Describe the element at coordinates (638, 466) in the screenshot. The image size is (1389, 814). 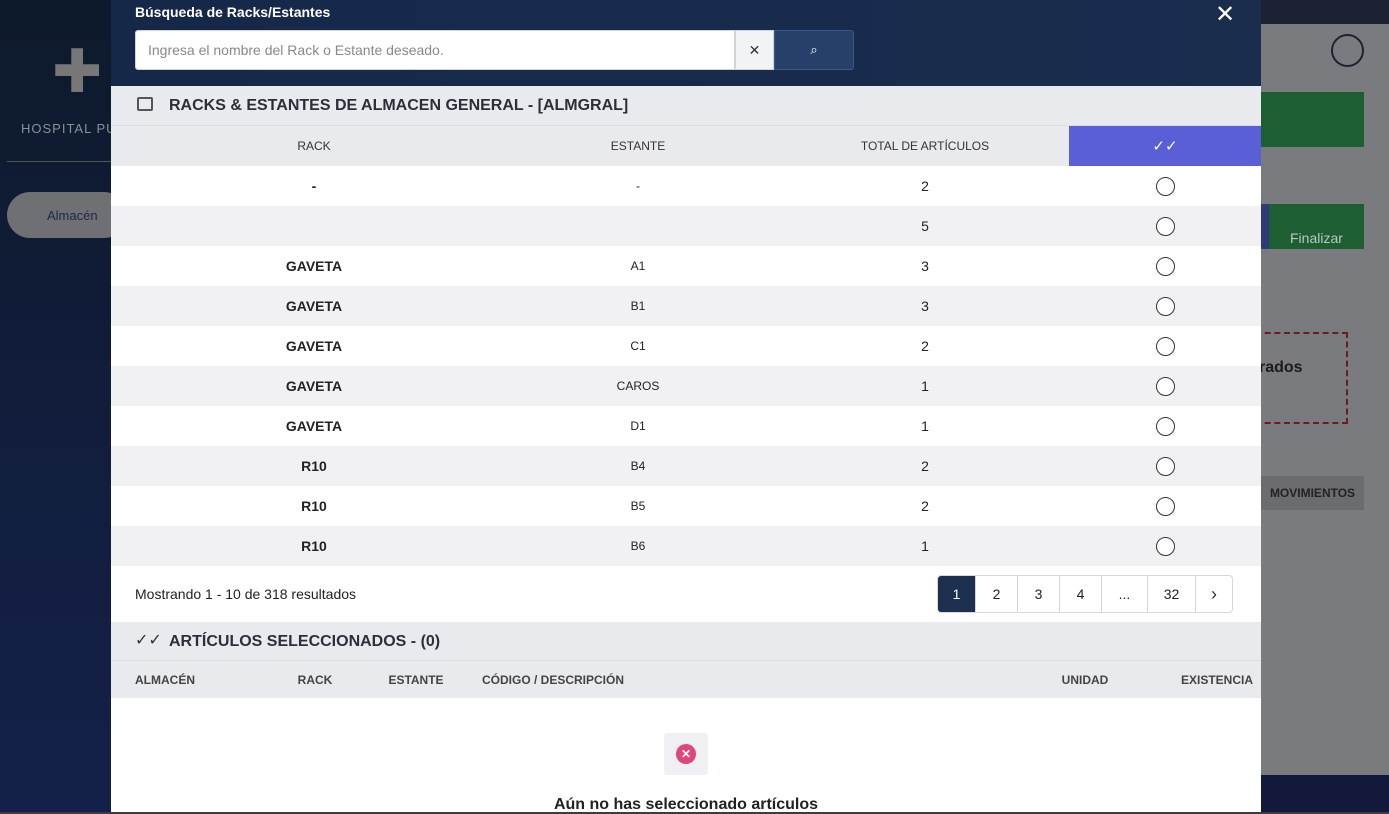
I see `table-cell: B4` at that location.